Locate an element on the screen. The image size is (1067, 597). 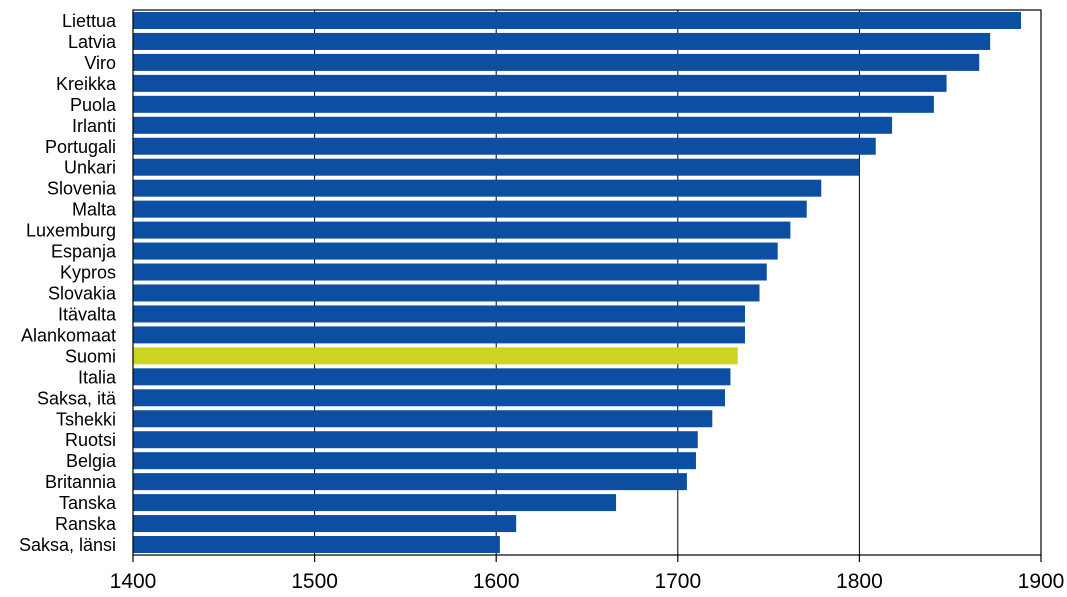
category-label: Itävalta is located at coordinates (87, 314).